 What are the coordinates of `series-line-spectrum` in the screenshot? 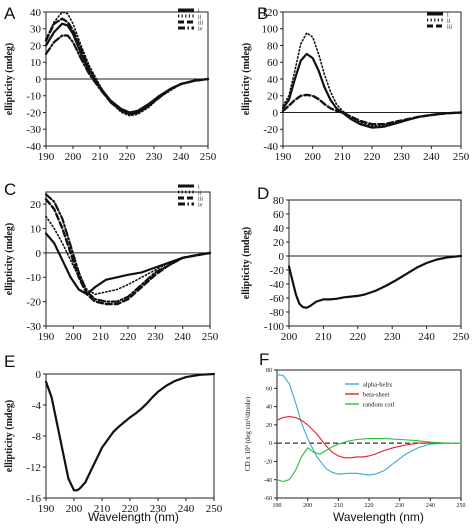 It's located at (375, 281).